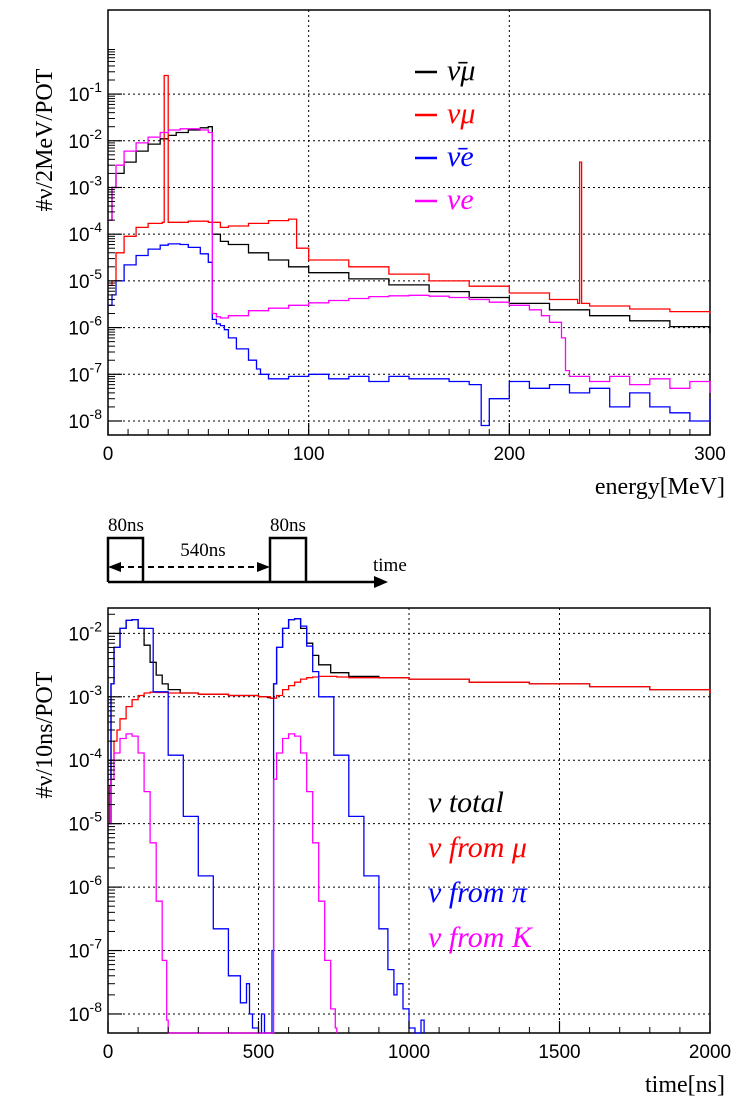  Describe the element at coordinates (45, 734) in the screenshot. I see `y-axis-label: #ν/10ns/POT` at that location.